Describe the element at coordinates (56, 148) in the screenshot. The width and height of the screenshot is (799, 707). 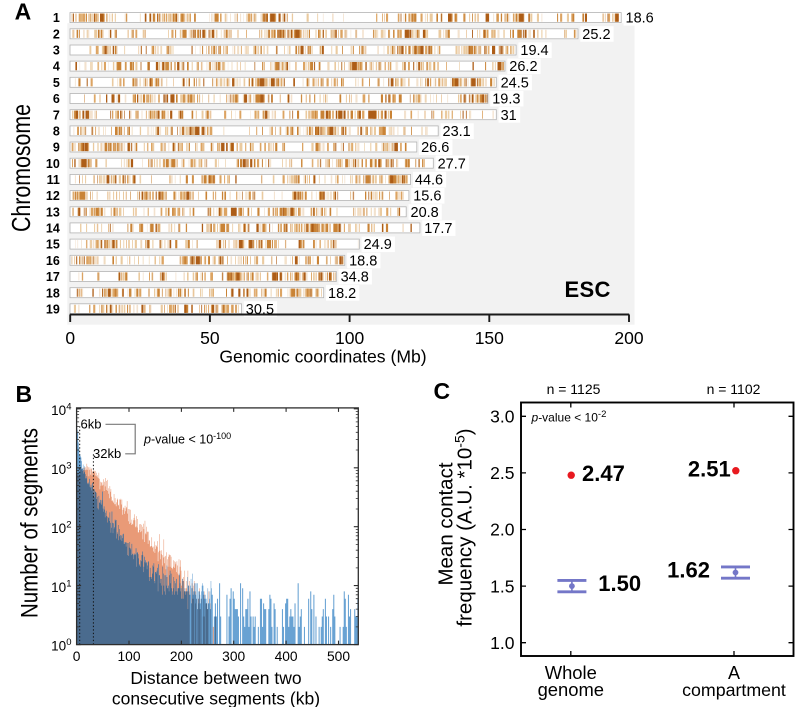
I see `svg-text: 9` at that location.